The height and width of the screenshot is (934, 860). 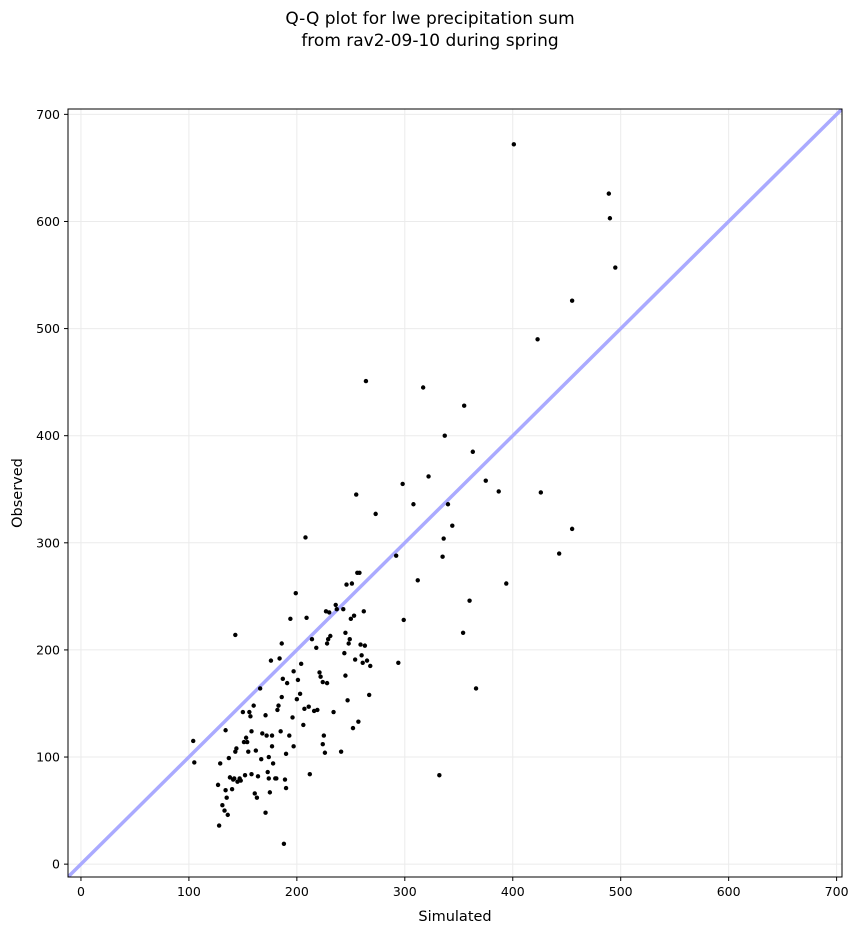 I want to click on y-tick-label: 600, so click(x=48, y=221).